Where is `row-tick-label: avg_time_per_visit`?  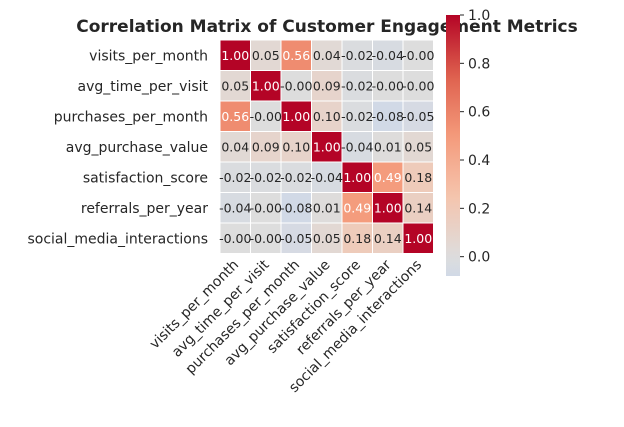
row-tick-label: avg_time_per_visit is located at coordinates (143, 87).